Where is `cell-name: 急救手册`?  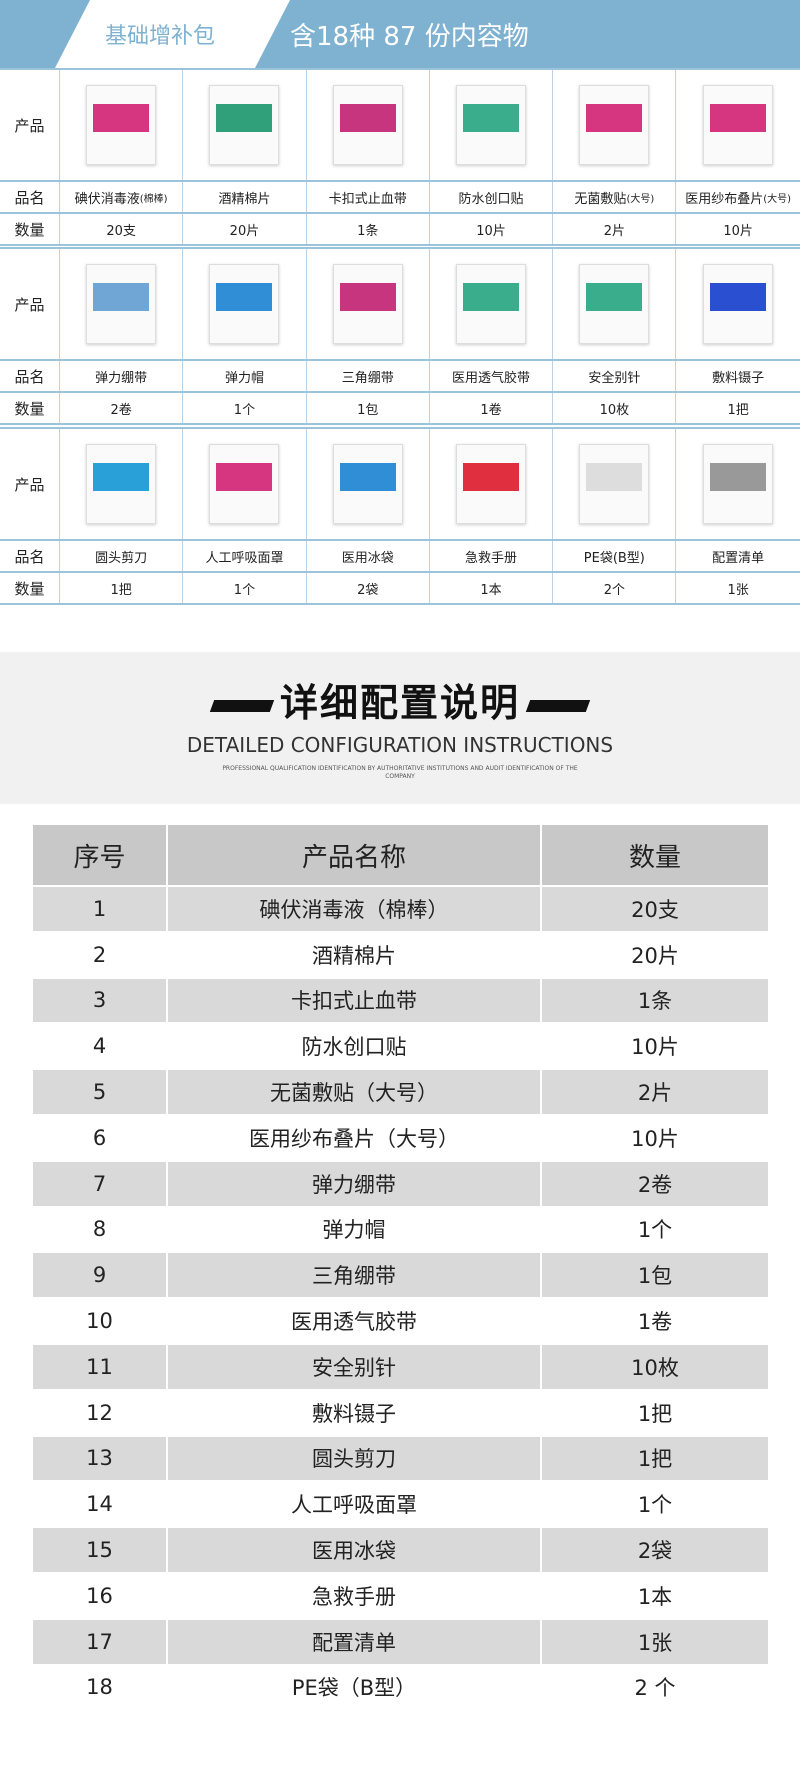 cell-name: 急救手册 is located at coordinates (354, 1595).